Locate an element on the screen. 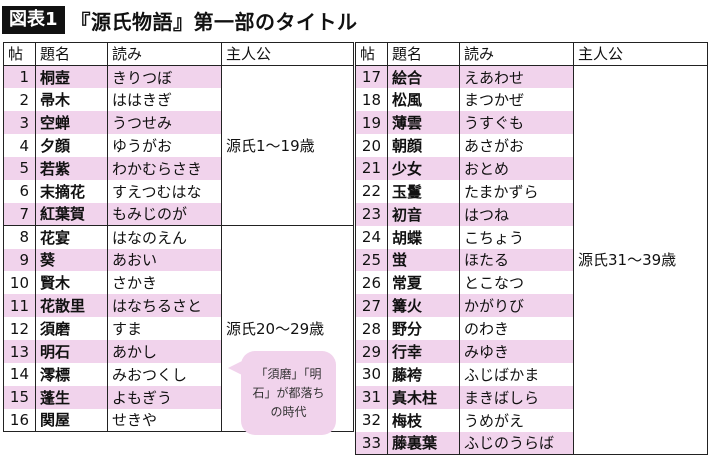 Image resolution: width=710 pixels, height=471 pixels. chapter-title: 薄雲 is located at coordinates (423, 123).